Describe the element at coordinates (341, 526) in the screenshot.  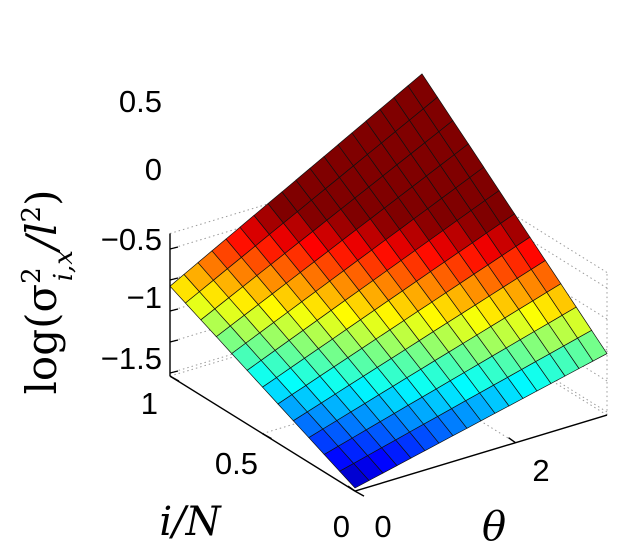
I see `y-tick-label: 0` at that location.